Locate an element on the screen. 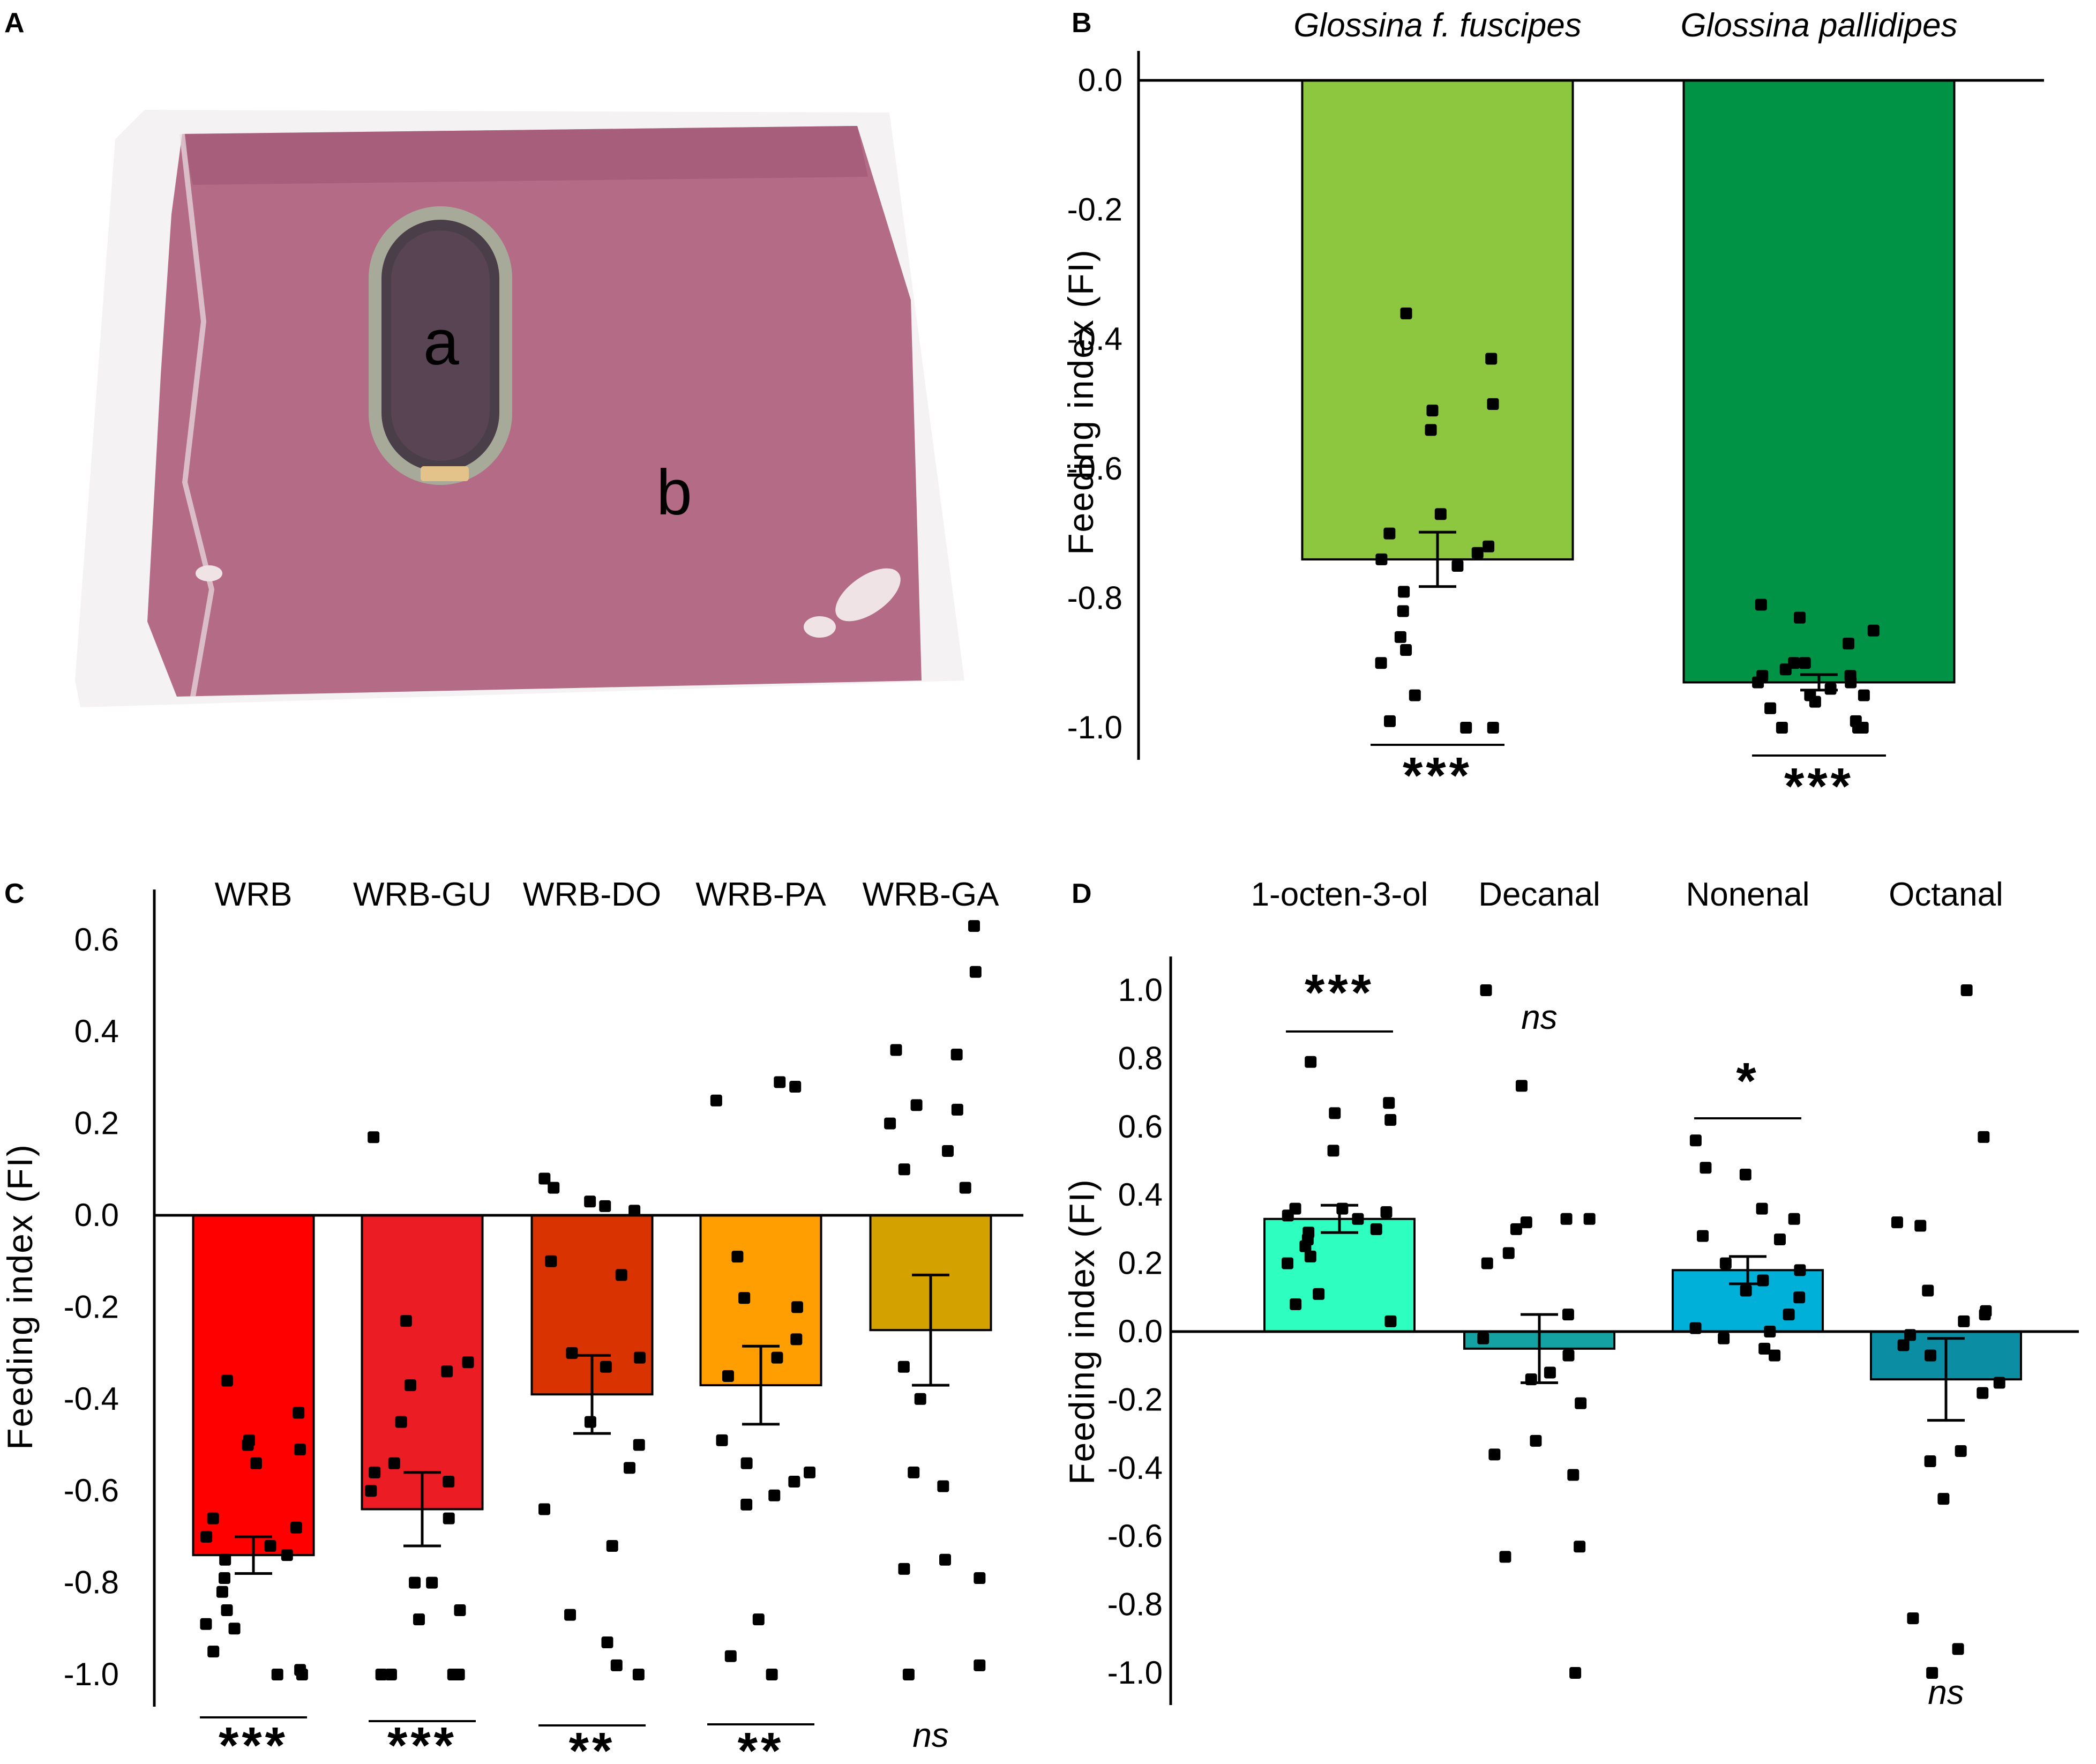 The height and width of the screenshot is (1764, 2096). significance-label: ** is located at coordinates (761, 1743).